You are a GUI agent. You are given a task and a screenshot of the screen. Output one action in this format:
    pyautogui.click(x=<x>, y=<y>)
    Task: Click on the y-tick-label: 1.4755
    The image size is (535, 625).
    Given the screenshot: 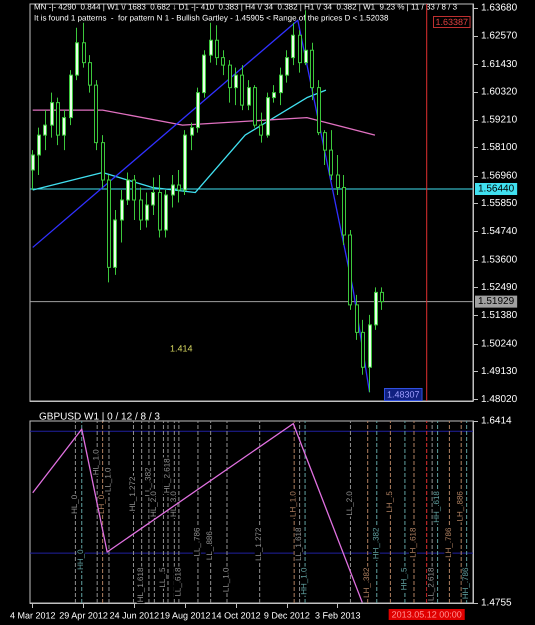 What is the action you would take?
    pyautogui.click(x=496, y=603)
    